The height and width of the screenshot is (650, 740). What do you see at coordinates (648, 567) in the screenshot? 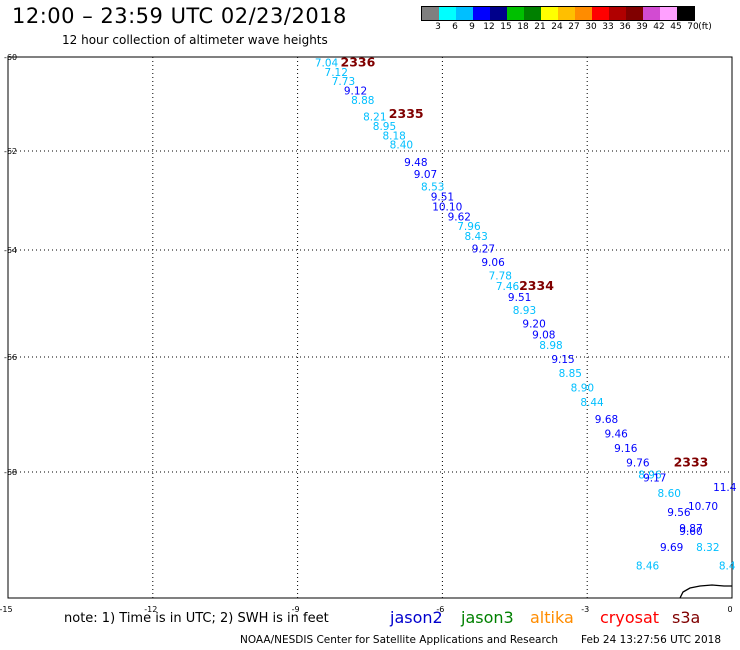
I see `wave-height-value: 8.46` at bounding box center [648, 567].